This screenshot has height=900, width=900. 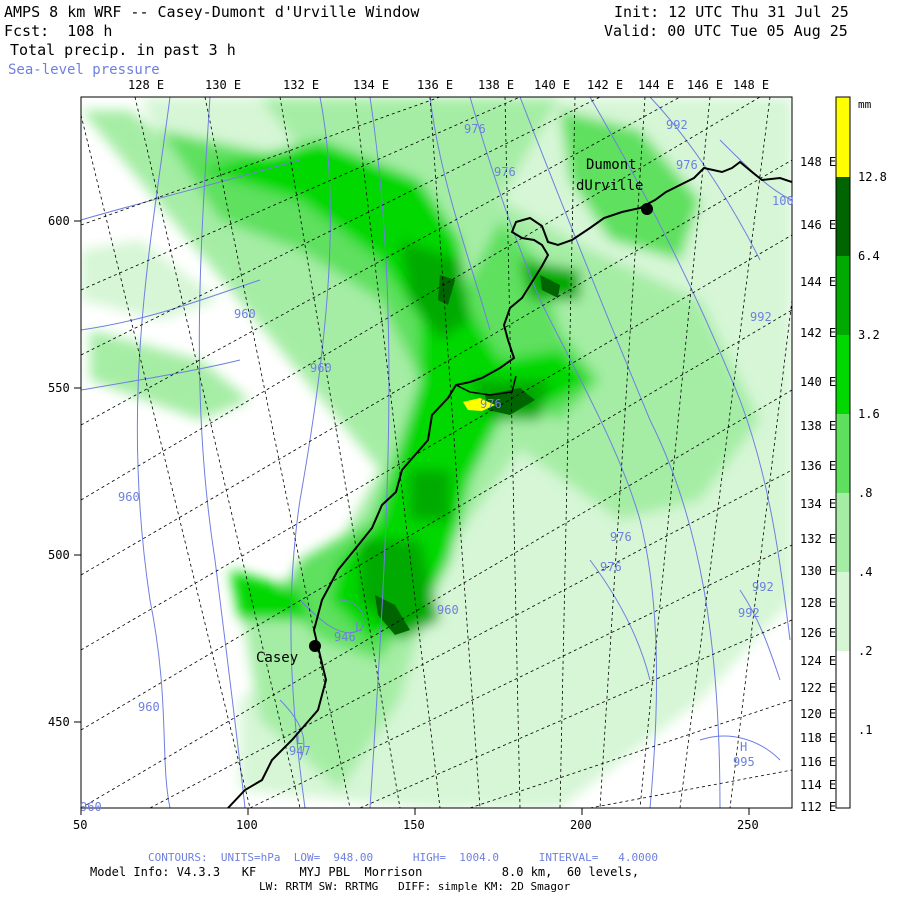 What do you see at coordinates (818, 762) in the screenshot?
I see `lon-label-right: 116 E` at bounding box center [818, 762].